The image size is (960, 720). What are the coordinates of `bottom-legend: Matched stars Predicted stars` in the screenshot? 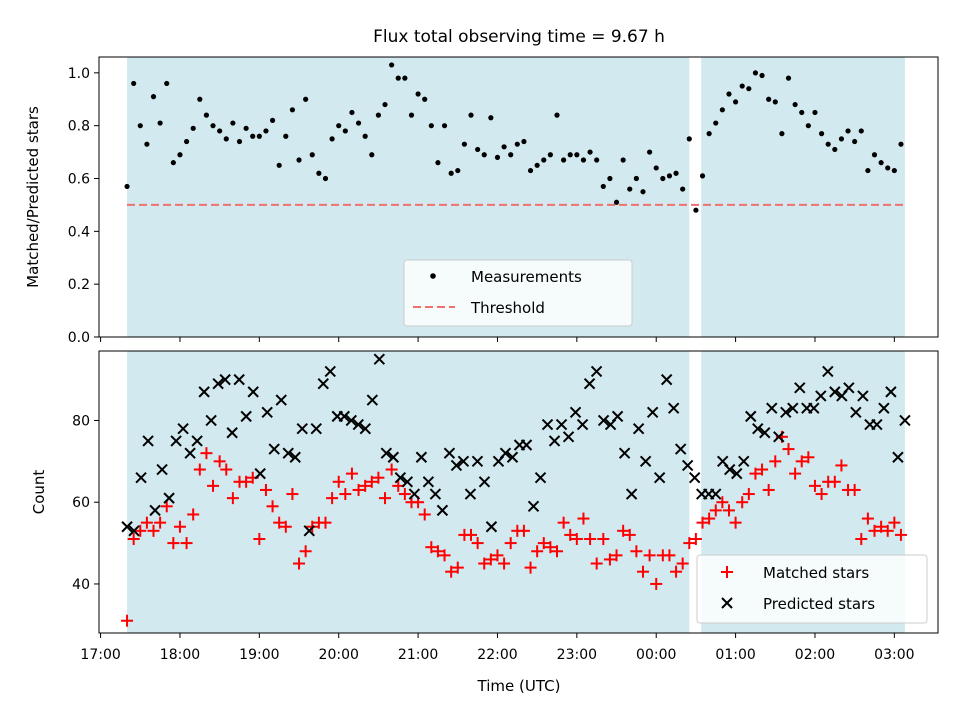 It's located at (812, 589).